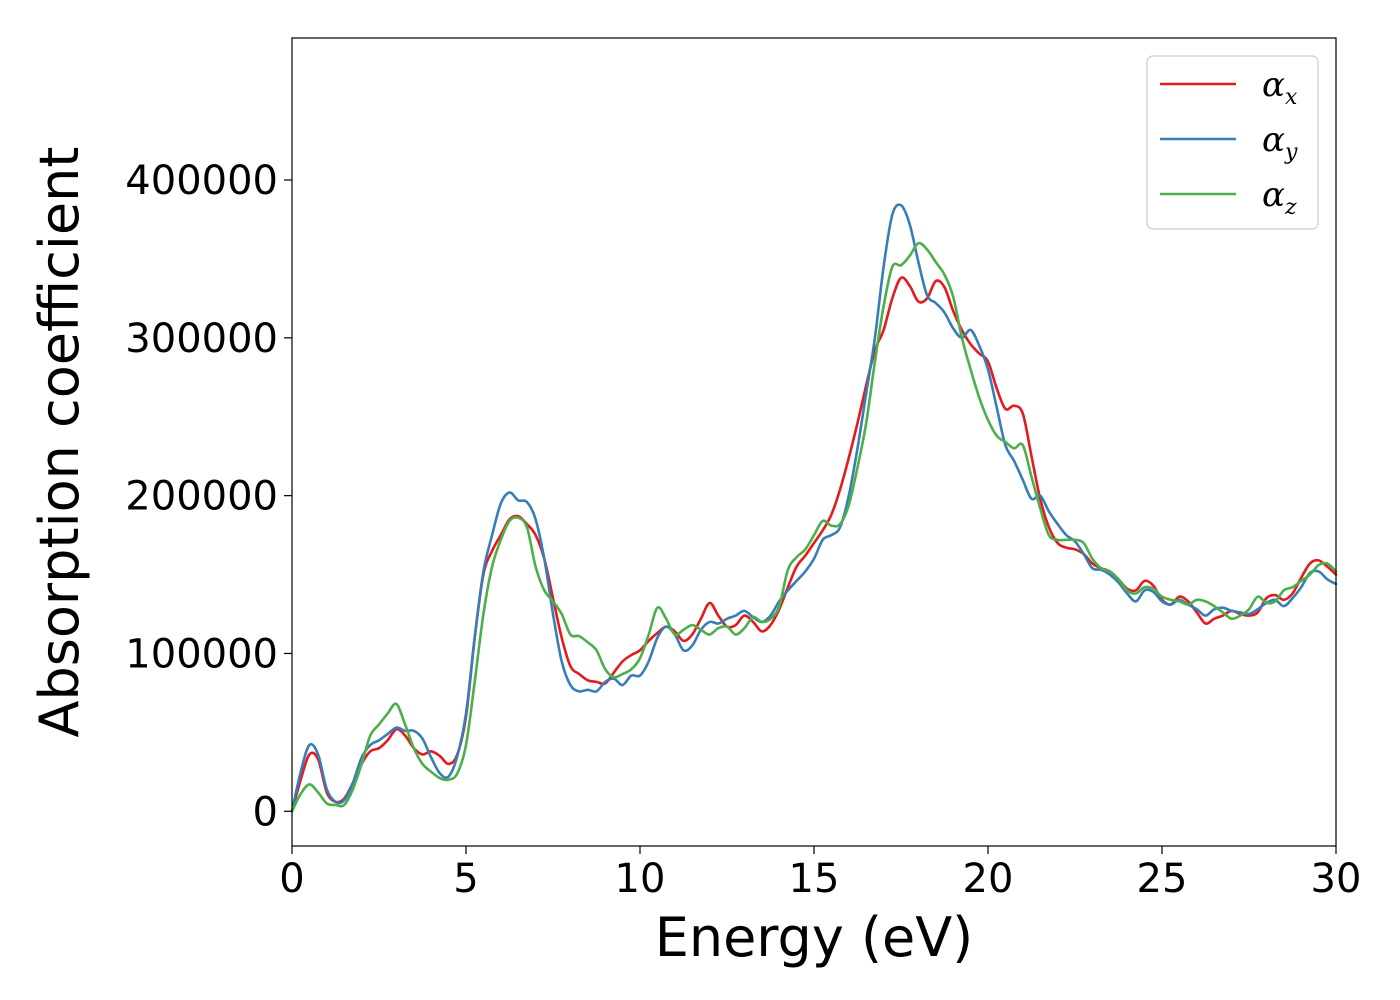 Image resolution: width=1400 pixels, height=1000 pixels. What do you see at coordinates (1162, 879) in the screenshot?
I see `x-tick-label: 25` at bounding box center [1162, 879].